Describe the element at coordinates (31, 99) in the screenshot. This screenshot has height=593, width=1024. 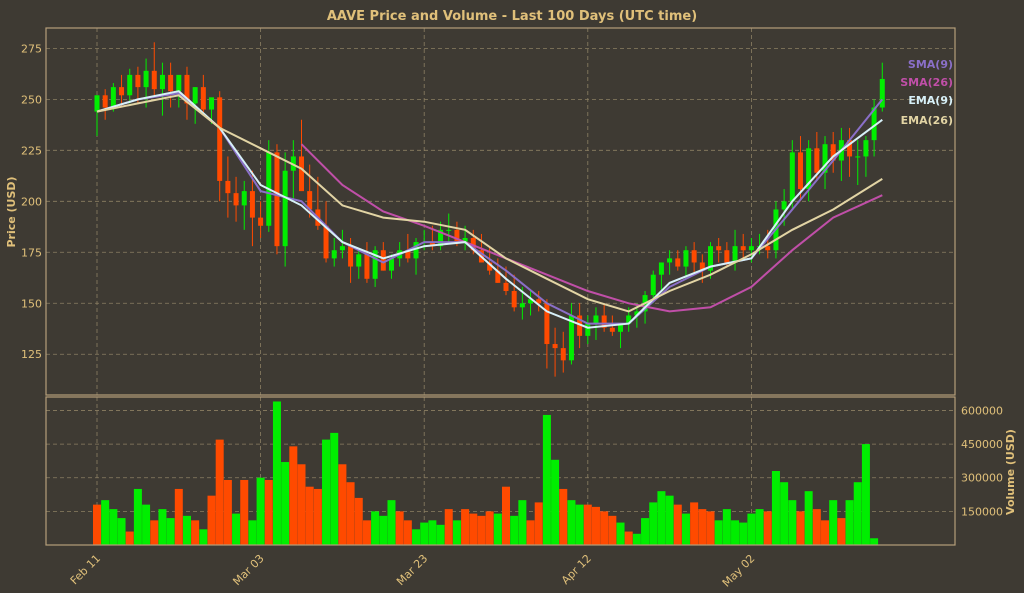
I see `price-tick-label: 250` at that location.